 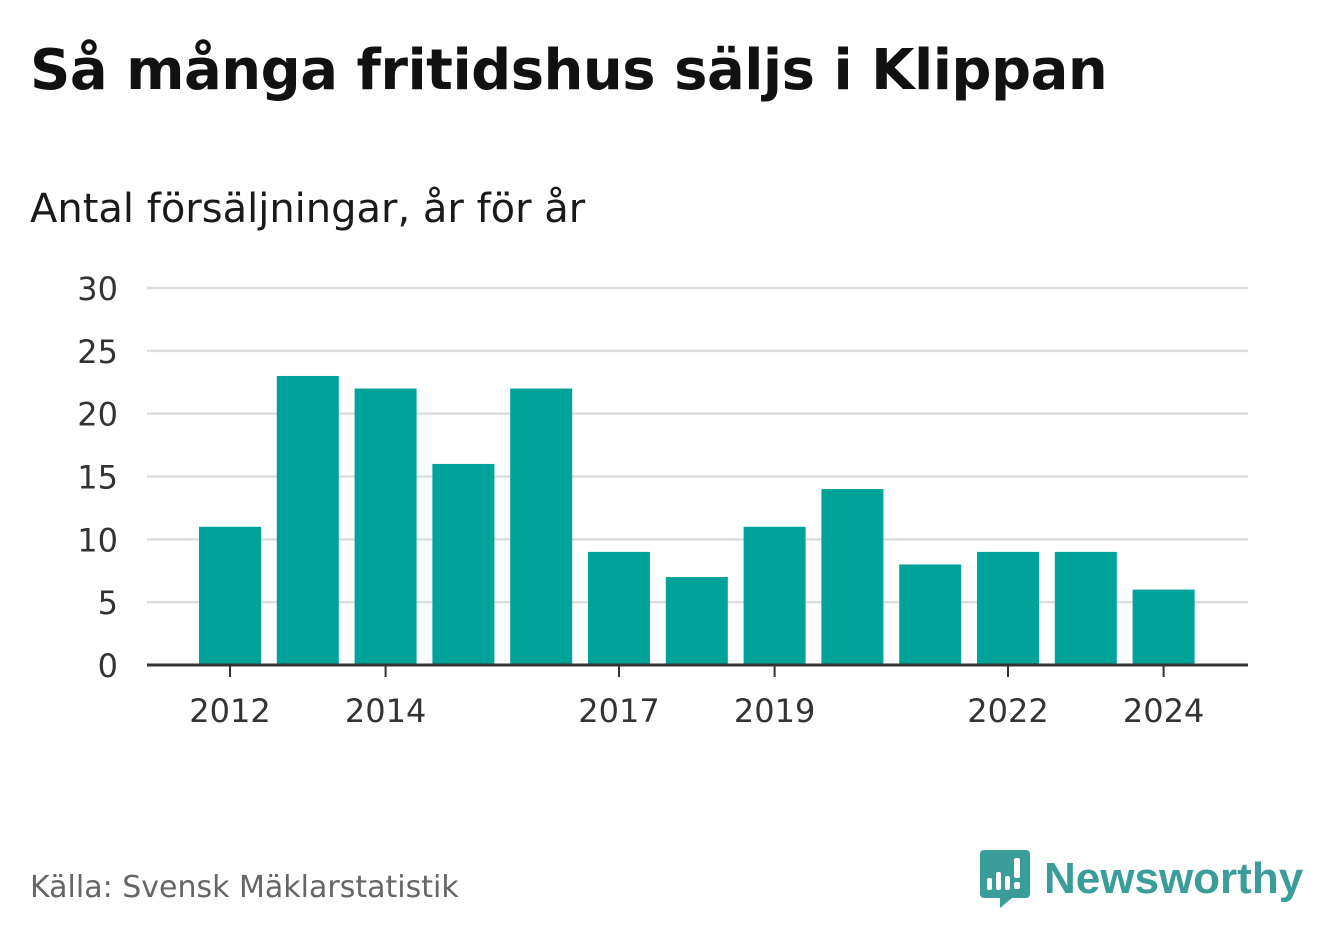 I want to click on y-tick-label: 25, so click(x=97, y=352).